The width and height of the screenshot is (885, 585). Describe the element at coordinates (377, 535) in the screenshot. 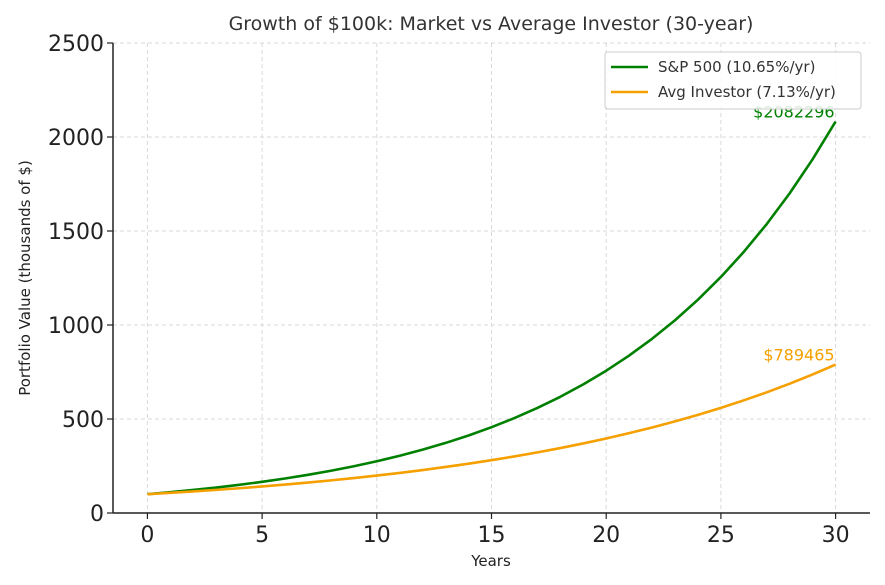

I see `x-tick-label: 10` at that location.